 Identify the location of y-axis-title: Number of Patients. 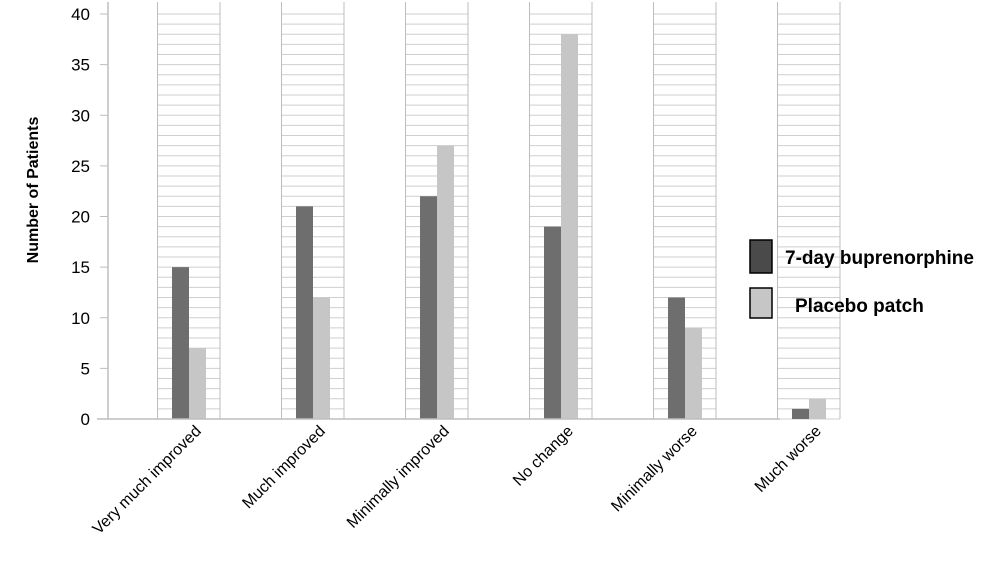
(33, 190).